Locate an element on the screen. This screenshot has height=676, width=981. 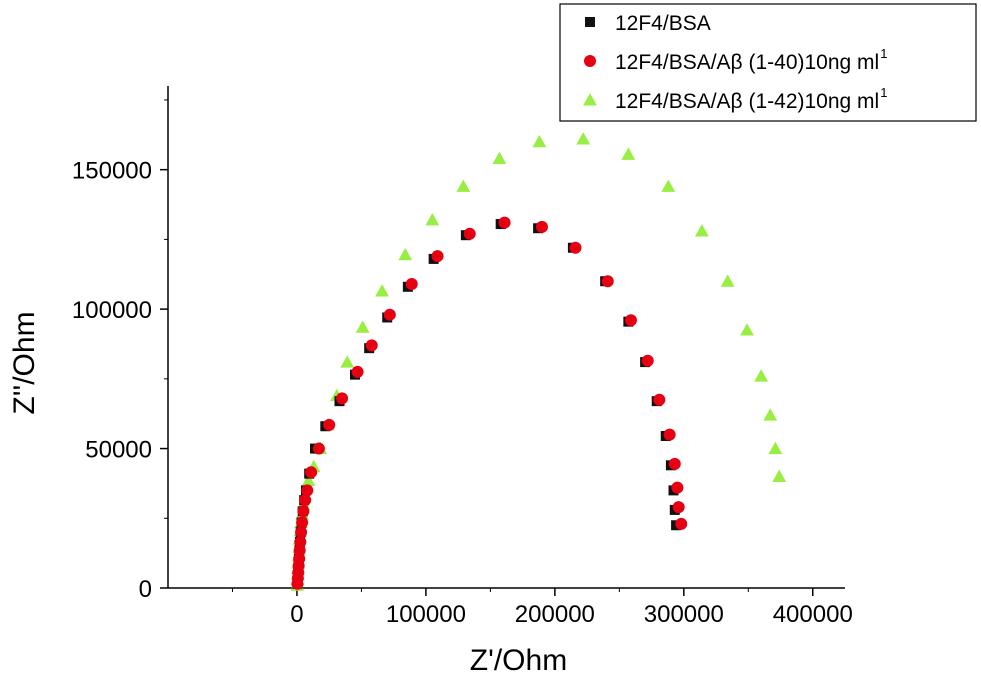
y-tick-label: 150000 is located at coordinates (112, 171).